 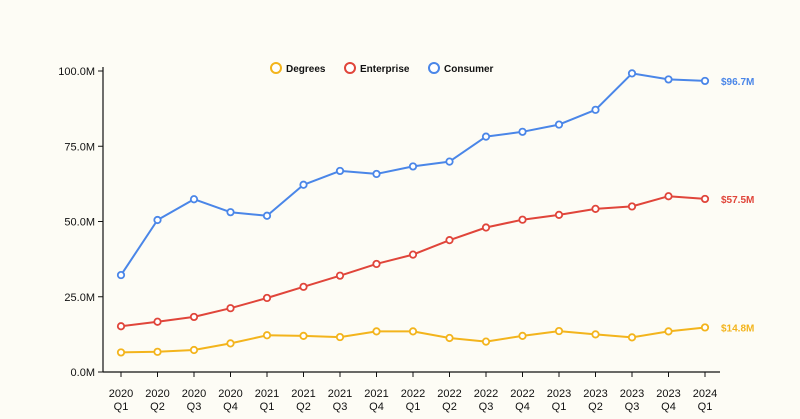 What do you see at coordinates (385, 69) in the screenshot?
I see `legend-enterprise-label: Enterprise` at bounding box center [385, 69].